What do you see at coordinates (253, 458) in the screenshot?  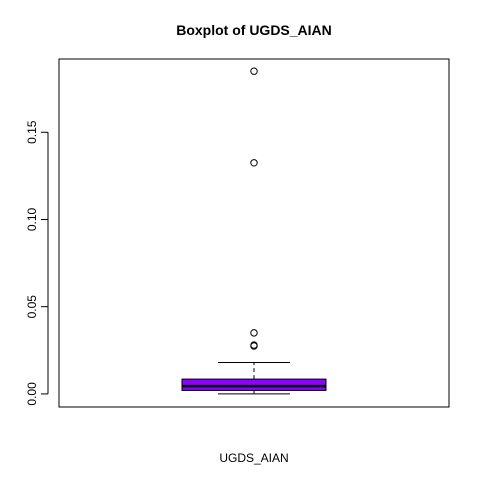 I see `x-axis-label: UGDS_AIAN` at bounding box center [253, 458].